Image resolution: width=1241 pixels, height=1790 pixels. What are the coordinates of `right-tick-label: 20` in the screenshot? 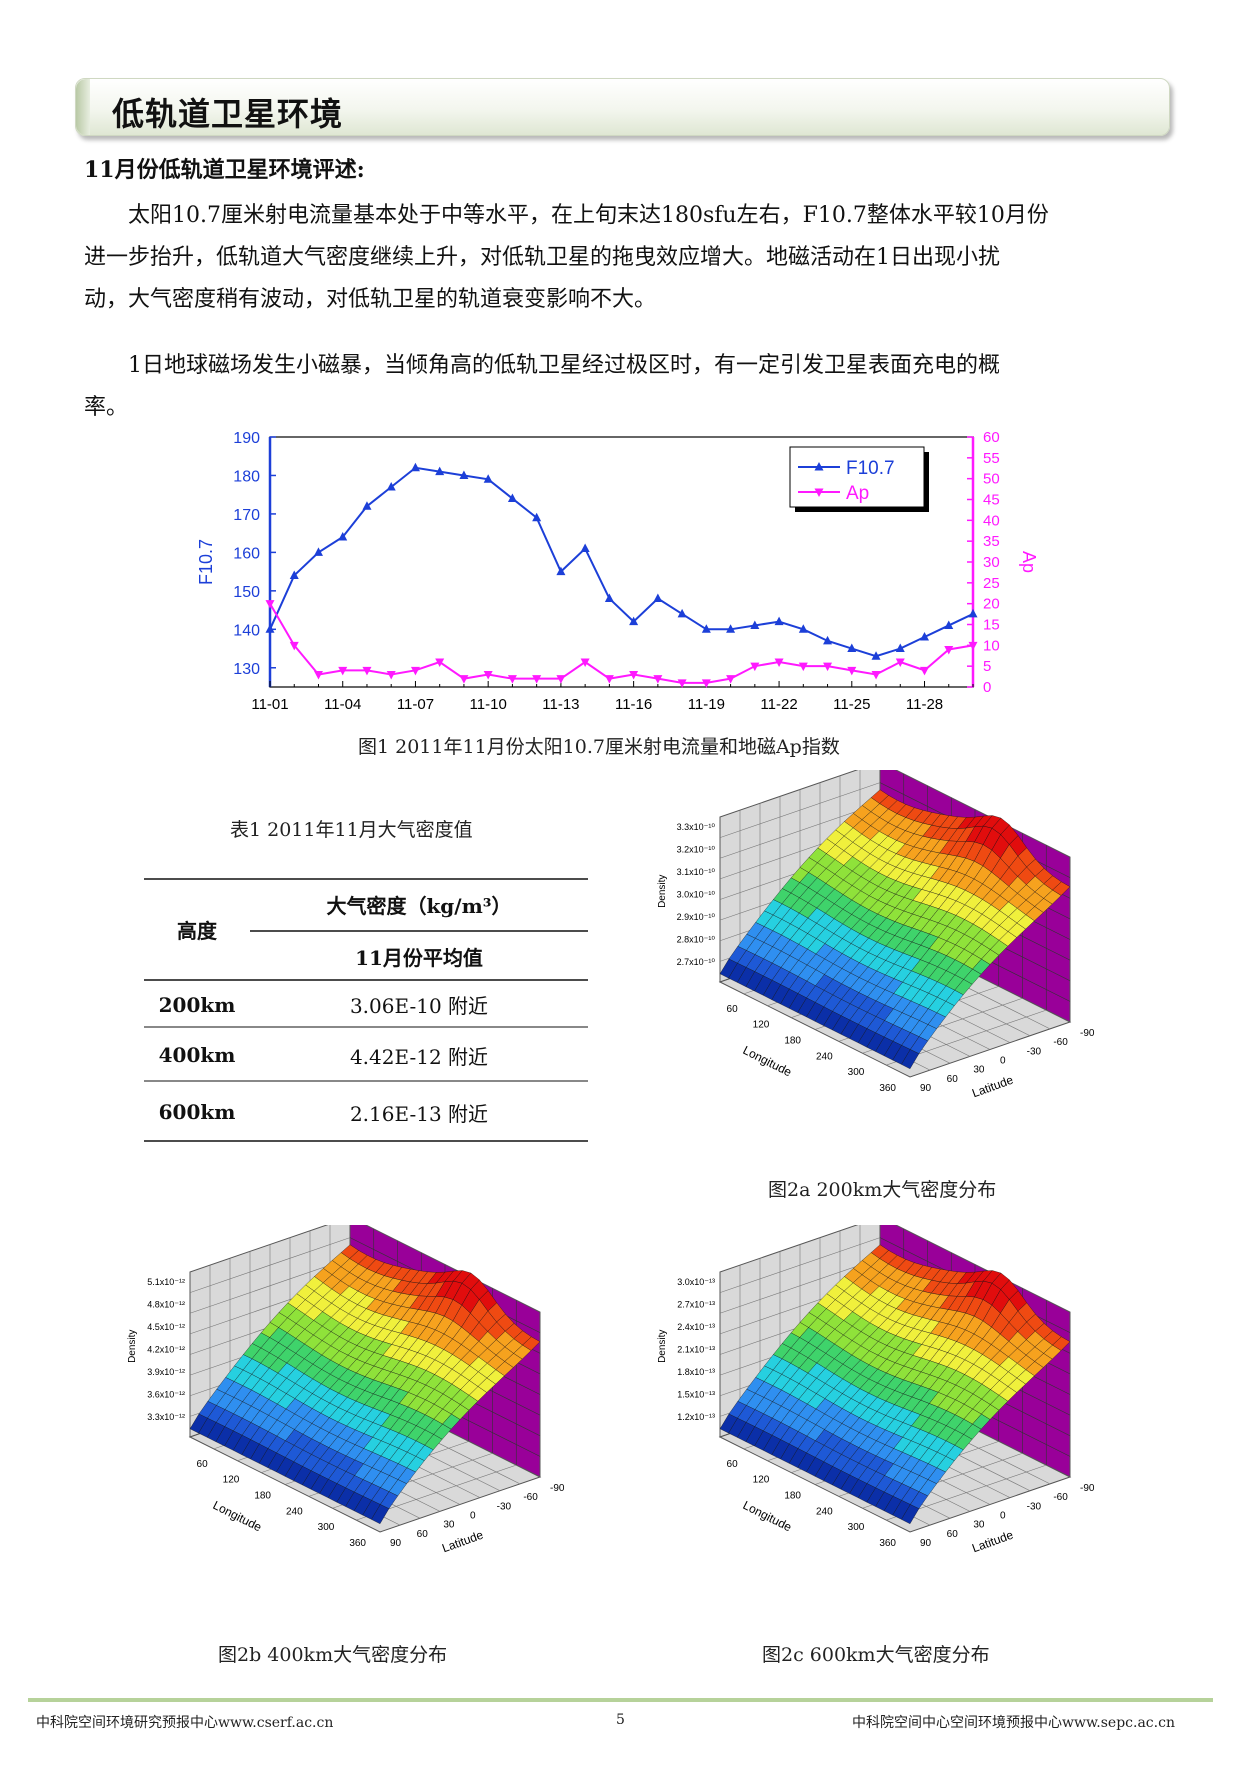 It's located at (991, 604).